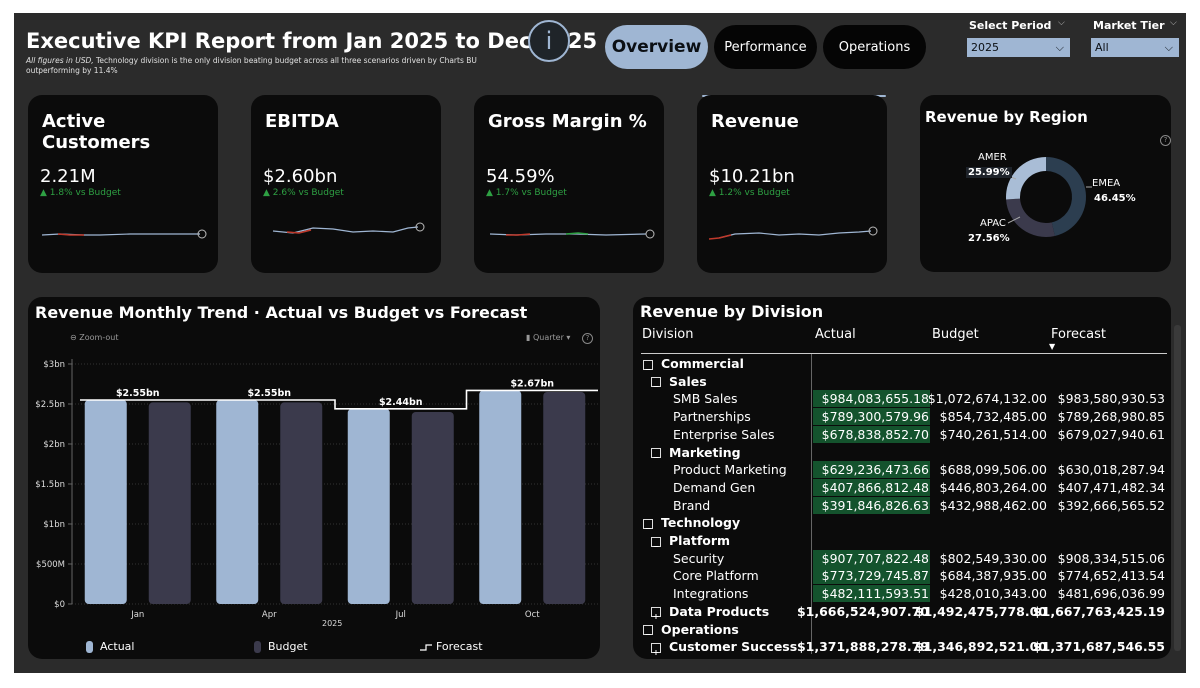  I want to click on table-row: − Operations, so click(904, 630).